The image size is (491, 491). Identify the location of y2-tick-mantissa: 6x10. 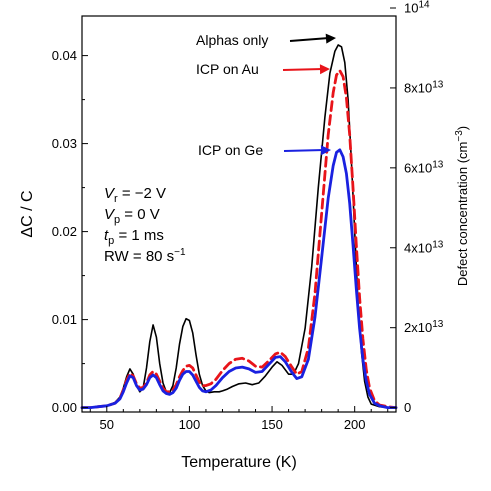
(418, 167).